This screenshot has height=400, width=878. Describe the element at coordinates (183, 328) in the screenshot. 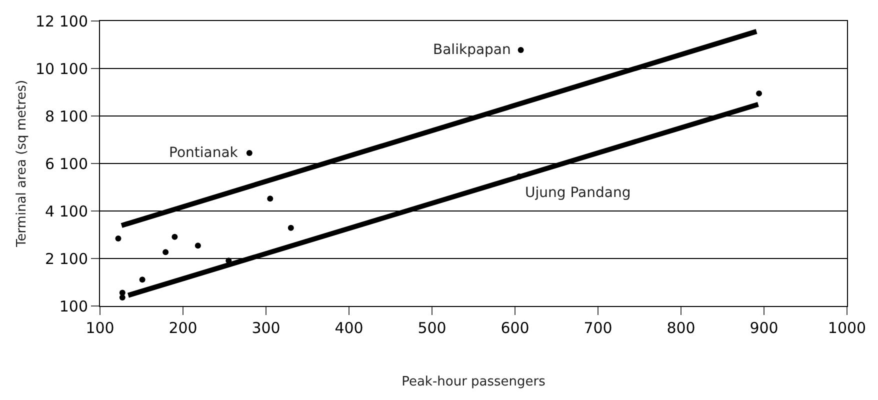

I see `x-tick-label: 200` at that location.